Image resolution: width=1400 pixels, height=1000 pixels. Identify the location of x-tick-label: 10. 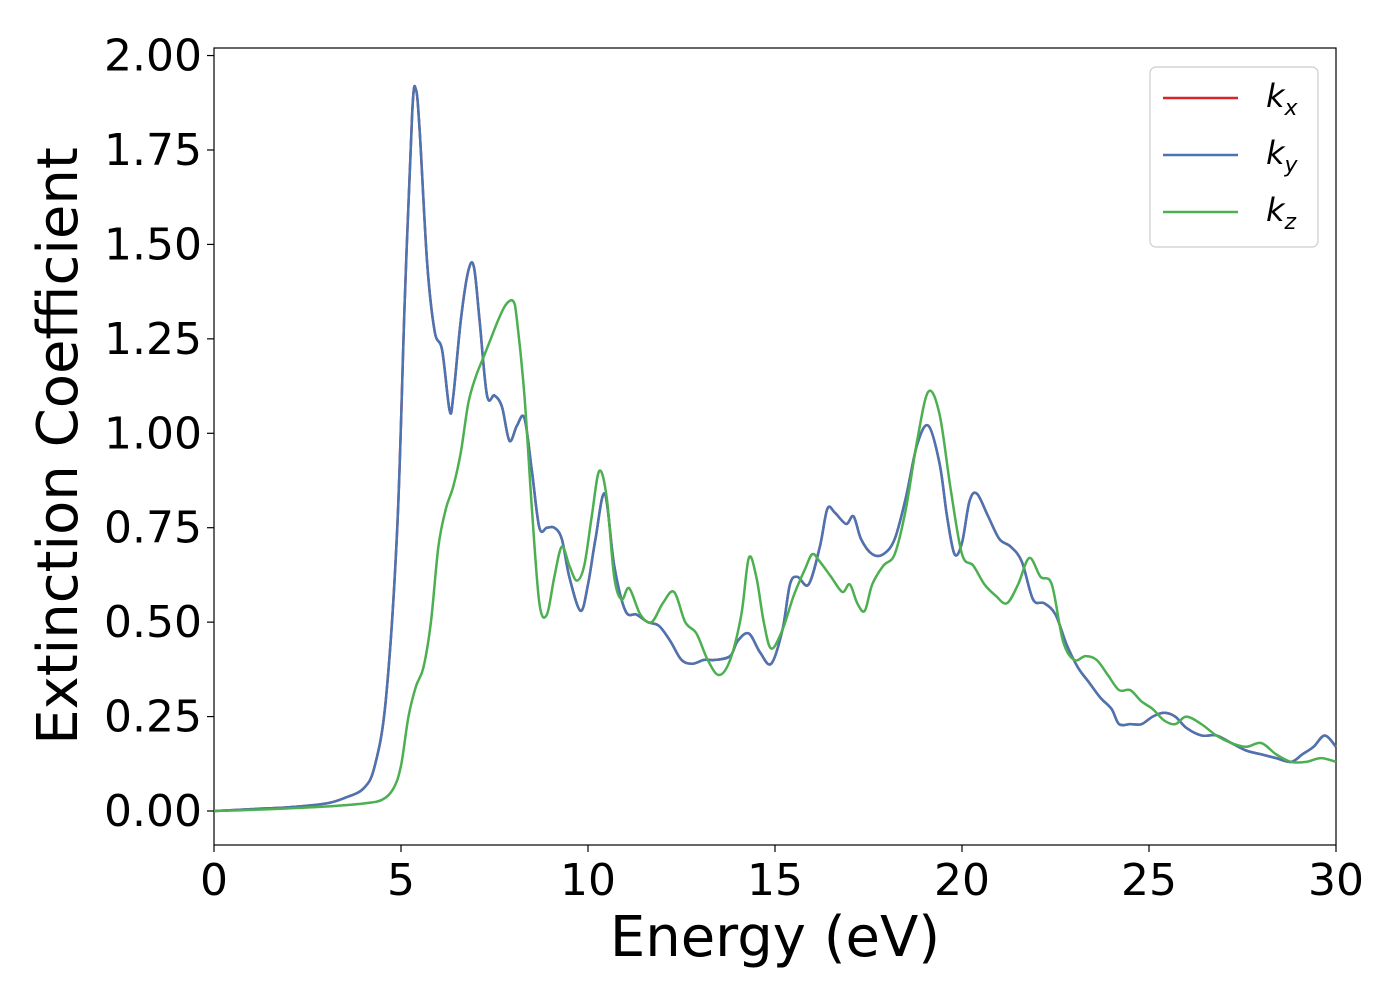
(588, 880).